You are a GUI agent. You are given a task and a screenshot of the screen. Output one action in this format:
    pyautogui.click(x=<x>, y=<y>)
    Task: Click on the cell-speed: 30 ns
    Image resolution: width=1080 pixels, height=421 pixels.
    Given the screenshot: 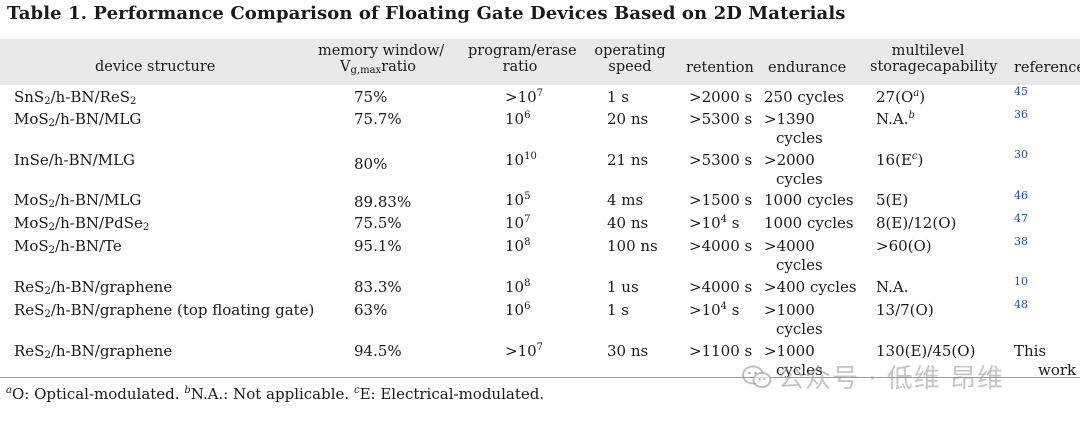 What is the action you would take?
    pyautogui.click(x=628, y=351)
    